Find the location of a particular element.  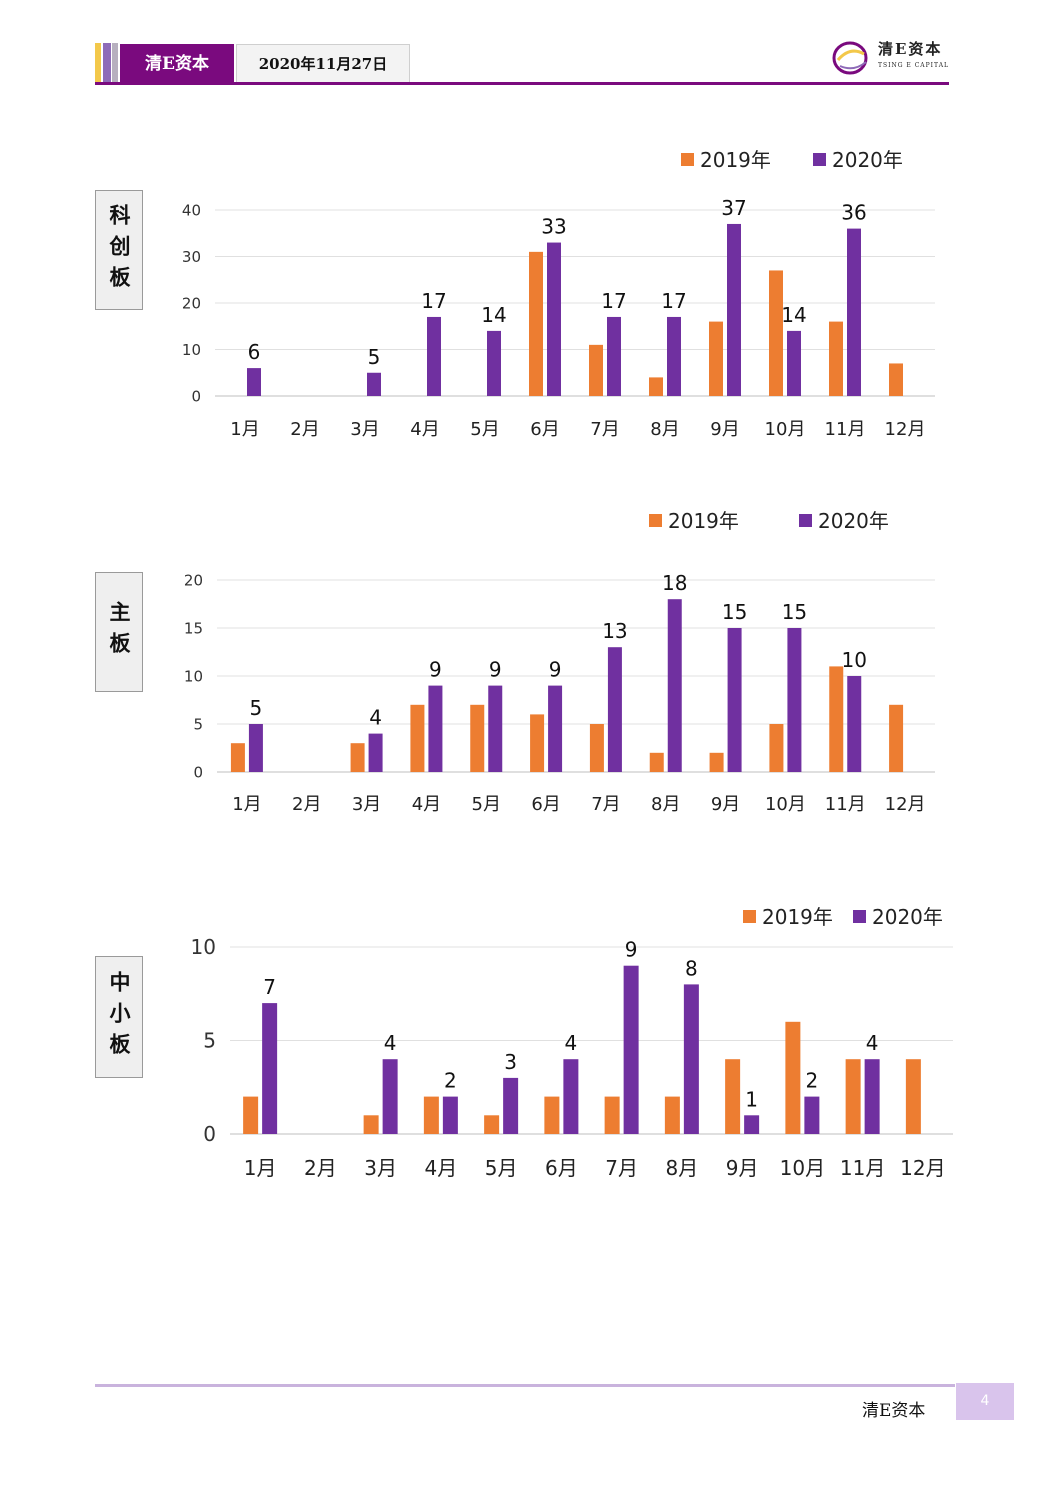

header-stripe-gray is located at coordinates (115, 64).